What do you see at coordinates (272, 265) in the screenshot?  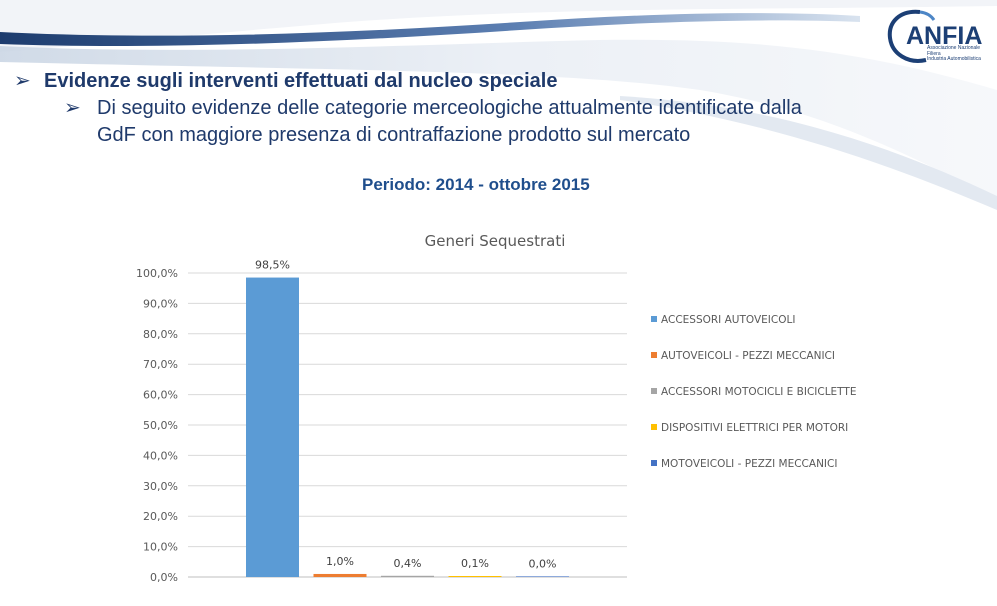 I see `data-label: 98,5%` at bounding box center [272, 265].